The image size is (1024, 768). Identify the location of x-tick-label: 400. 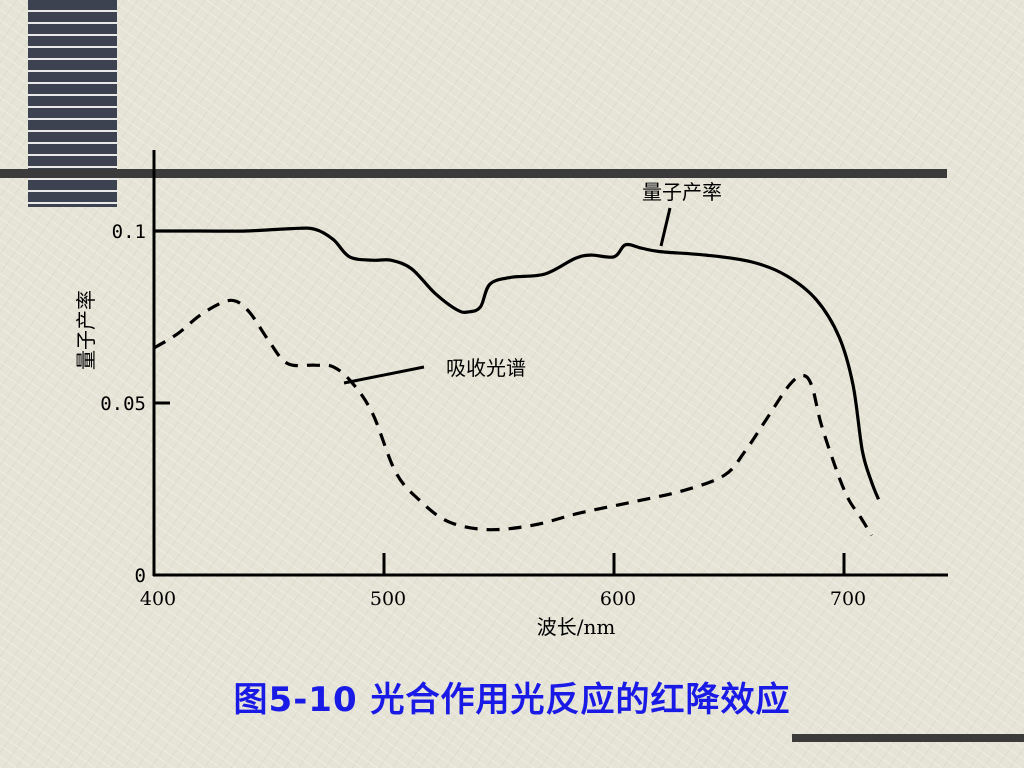
(158, 599).